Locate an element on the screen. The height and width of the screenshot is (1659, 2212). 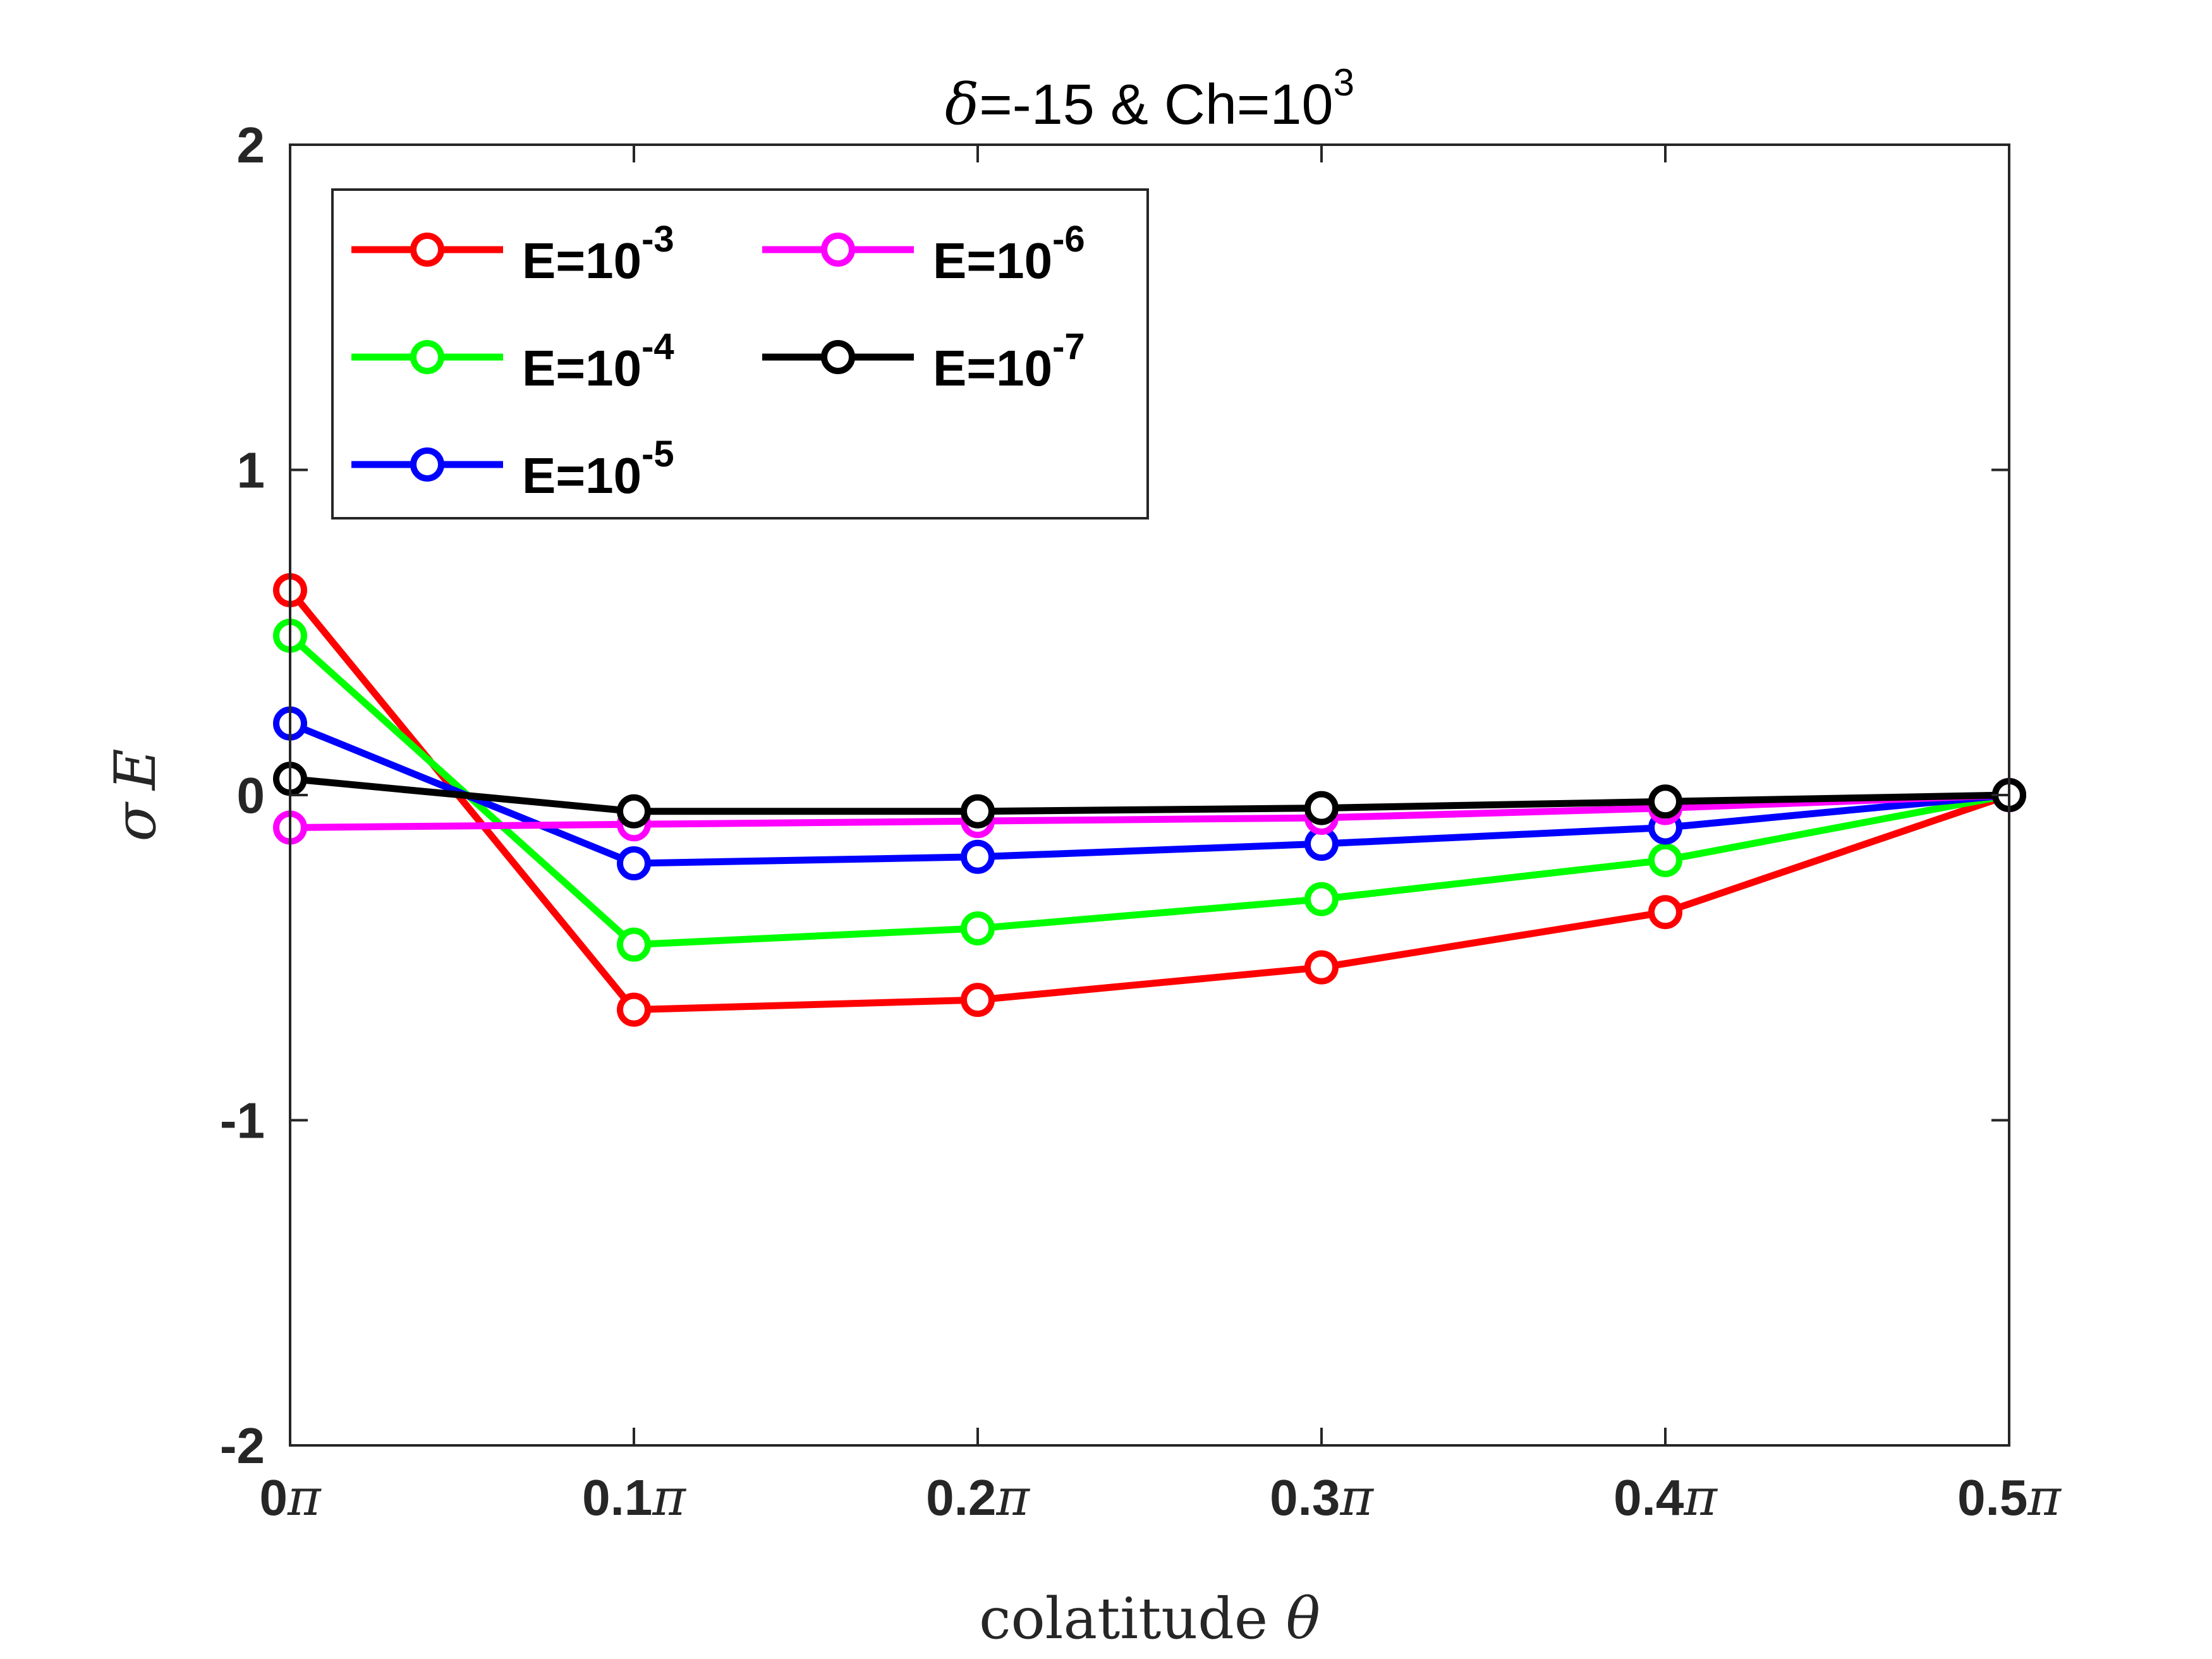
legend-label: E=10-7 is located at coordinates (1009, 361).